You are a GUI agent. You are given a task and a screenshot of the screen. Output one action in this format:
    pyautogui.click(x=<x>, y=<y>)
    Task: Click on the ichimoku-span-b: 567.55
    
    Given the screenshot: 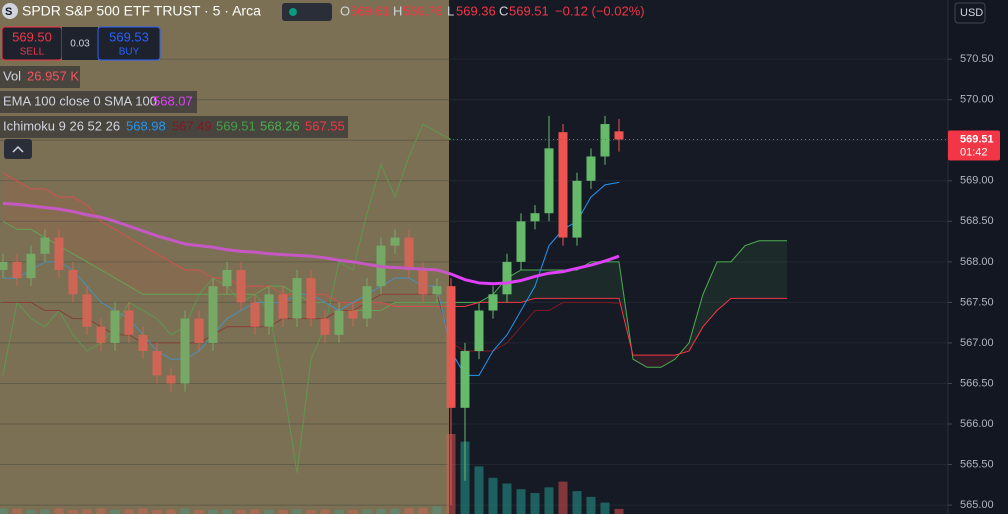 What is the action you would take?
    pyautogui.click(x=325, y=125)
    